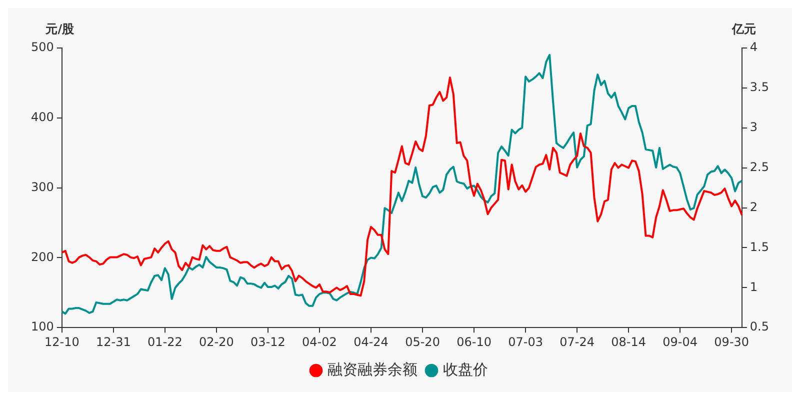  Describe the element at coordinates (474, 341) in the screenshot. I see `x-tick-label: 06-10` at that location.